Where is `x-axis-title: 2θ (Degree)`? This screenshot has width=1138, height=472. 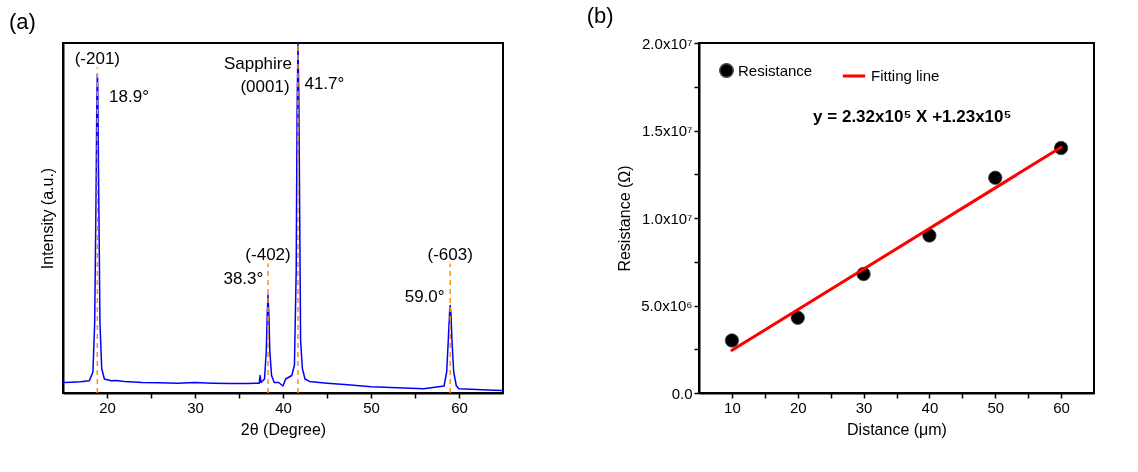 x-axis-title: 2θ (Degree) is located at coordinates (283, 429).